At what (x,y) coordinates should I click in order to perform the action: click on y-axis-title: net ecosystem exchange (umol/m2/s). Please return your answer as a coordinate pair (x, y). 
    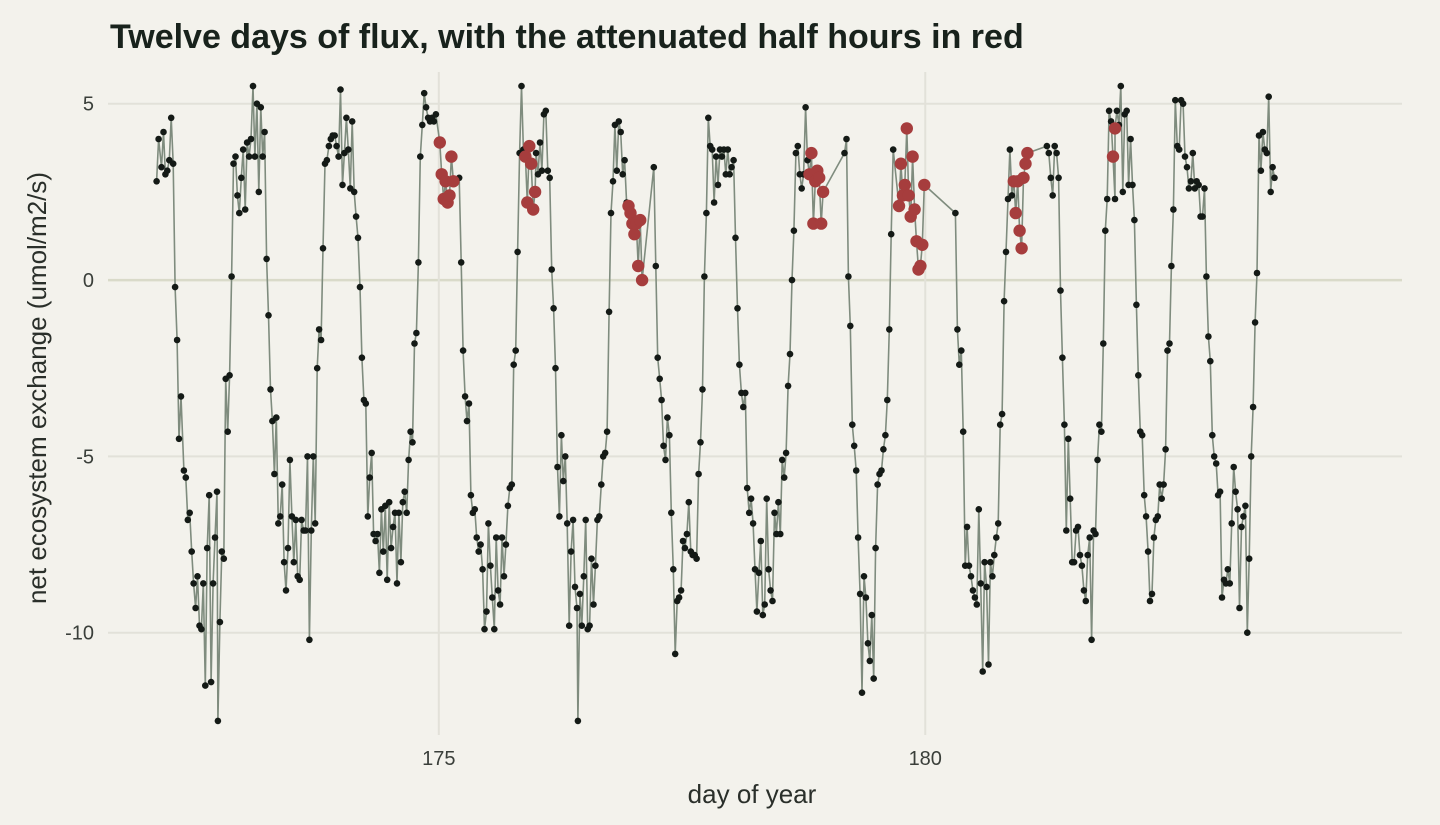
    Looking at the image, I should click on (37, 388).